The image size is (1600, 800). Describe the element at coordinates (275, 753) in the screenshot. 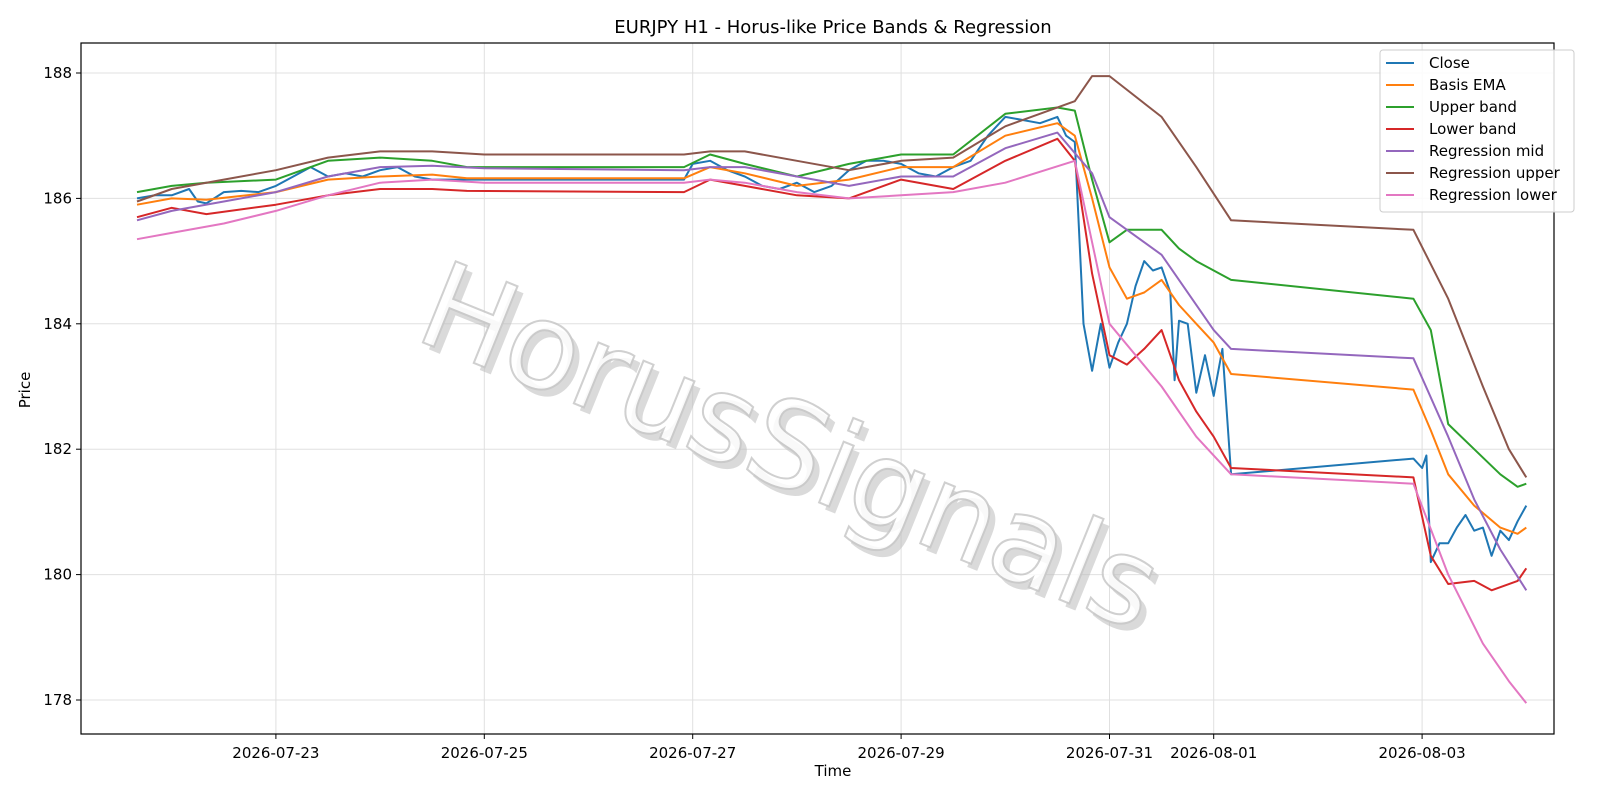

I see `x-tick-label: 2026-07-23` at that location.